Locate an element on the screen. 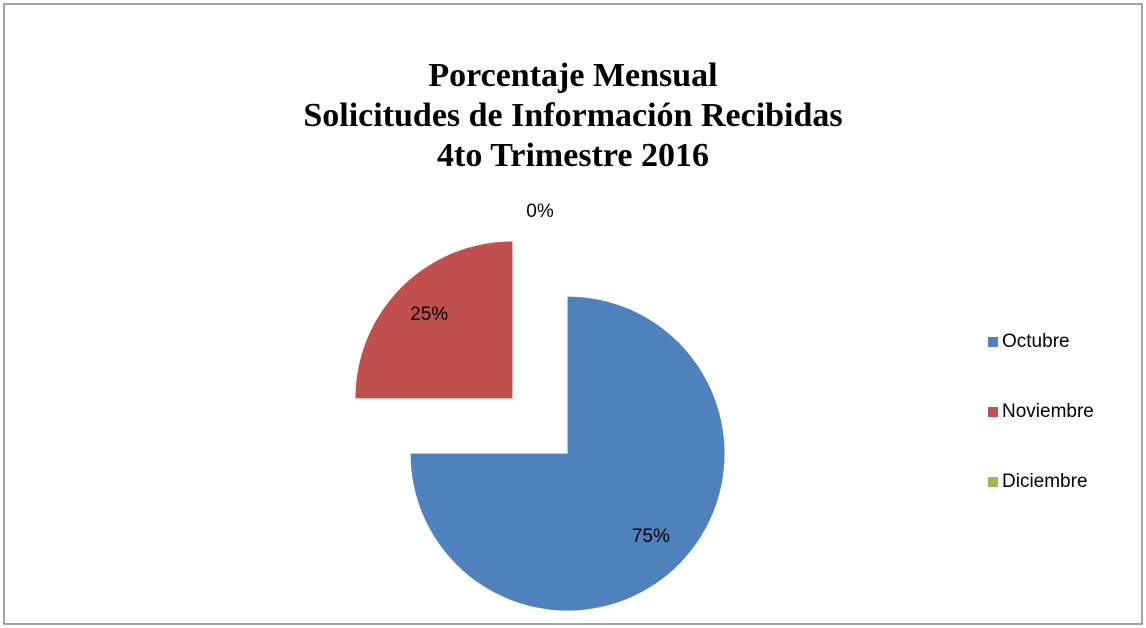  data-label: 0% is located at coordinates (540, 211).